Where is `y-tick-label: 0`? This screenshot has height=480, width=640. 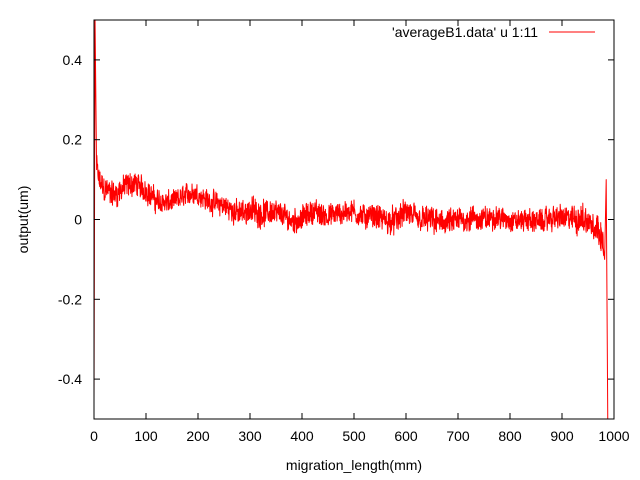
y-tick-label: 0 is located at coordinates (78, 220).